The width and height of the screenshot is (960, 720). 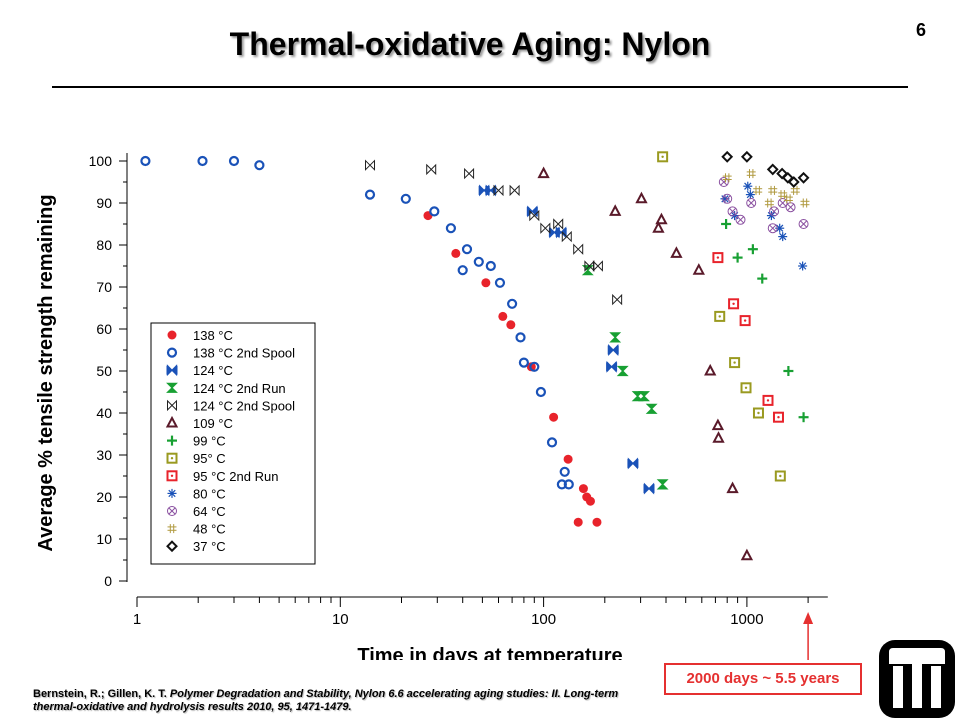 I want to click on legend-entry: 95 °C 2nd Run, so click(x=235, y=476).